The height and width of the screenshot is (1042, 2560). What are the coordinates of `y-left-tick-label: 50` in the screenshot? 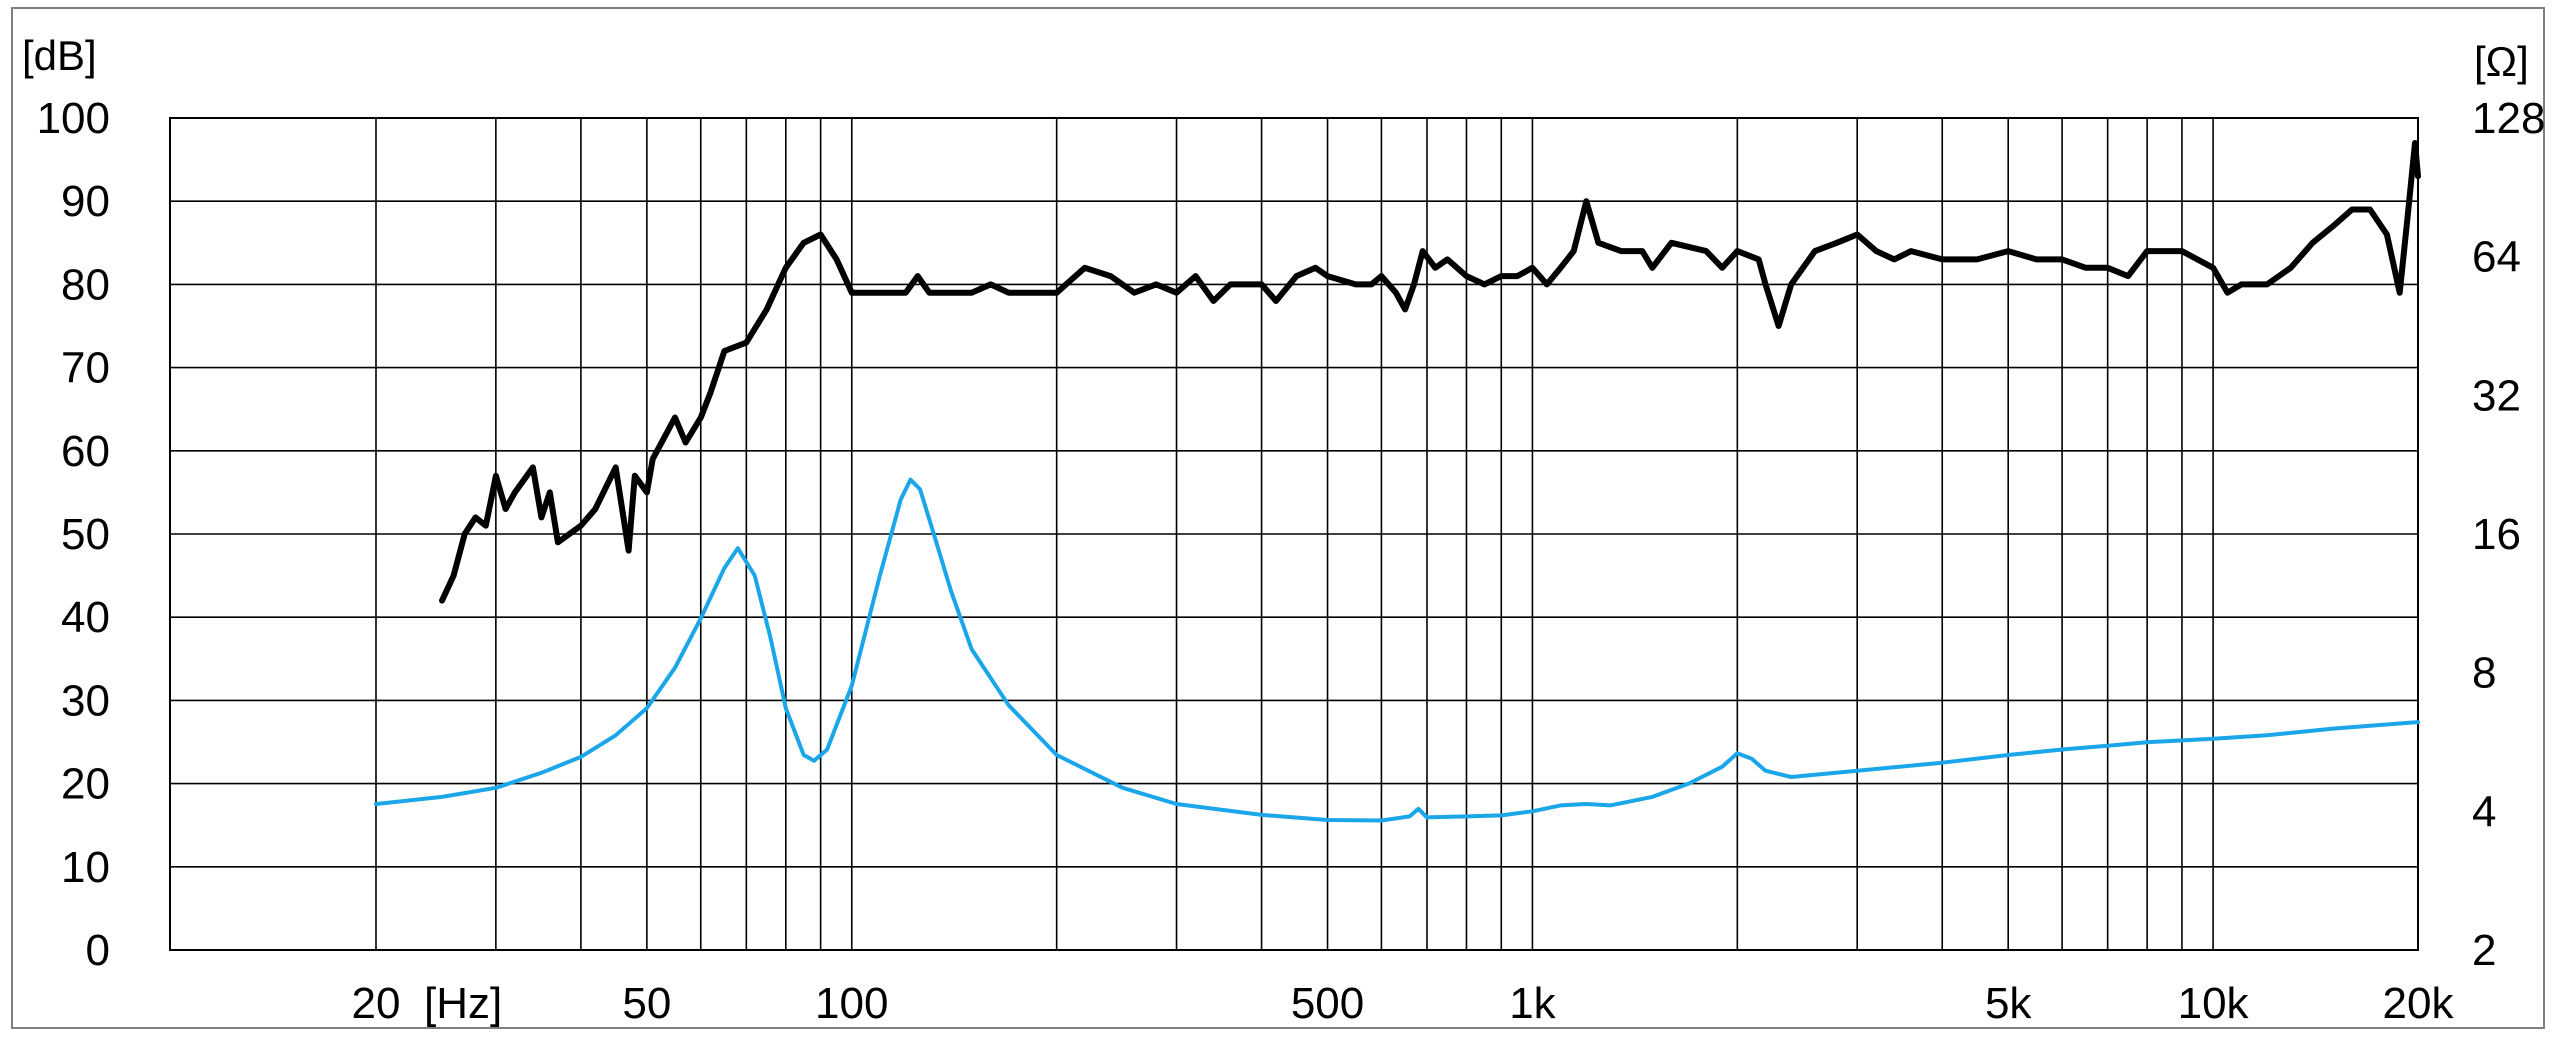 It's located at (85, 534).